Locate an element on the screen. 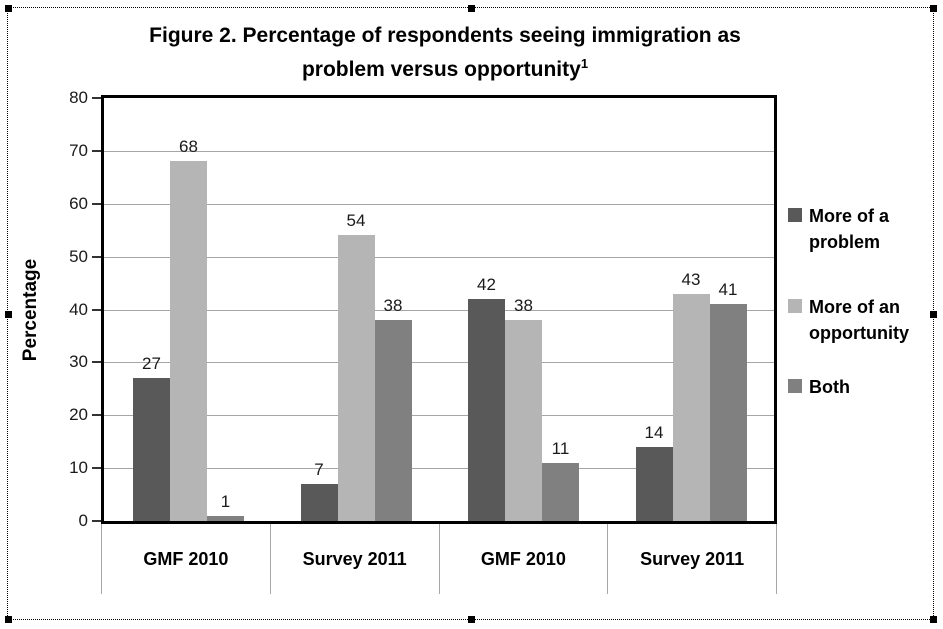 Image resolution: width=943 pixels, height=629 pixels. y-tick-label: 0 is located at coordinates (83, 520).